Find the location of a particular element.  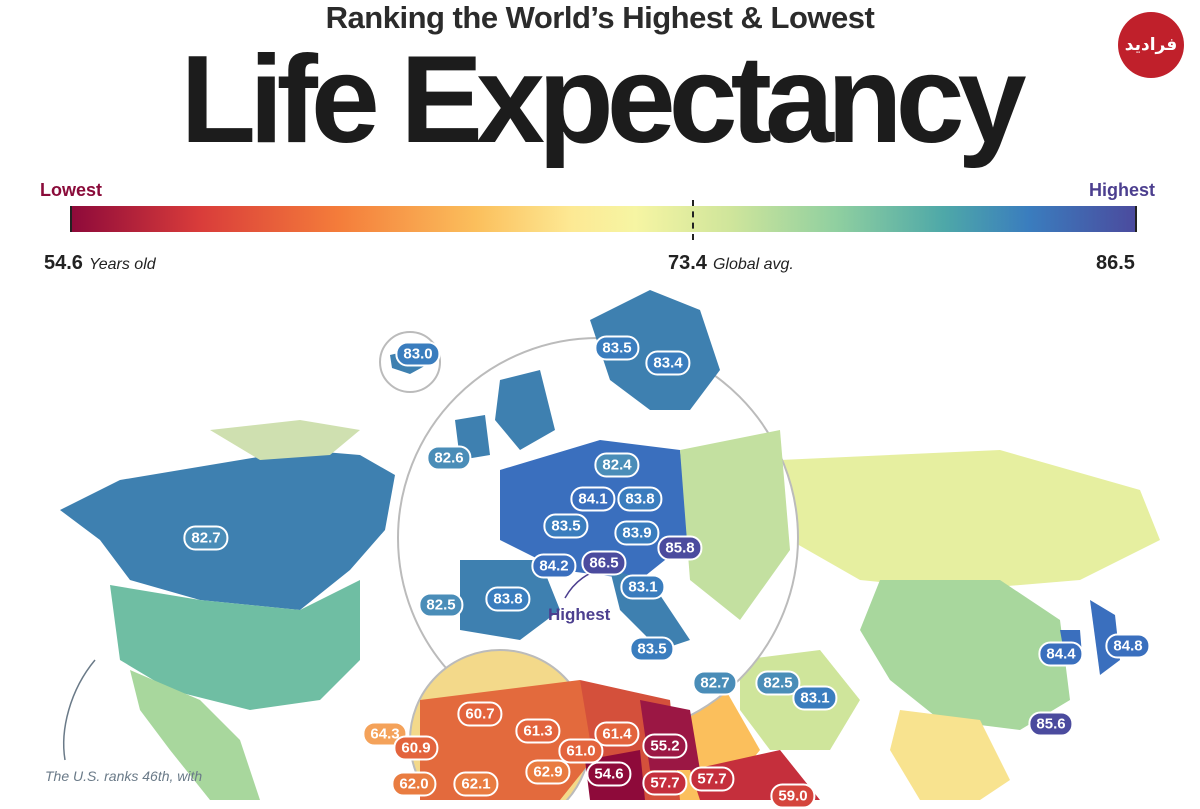

value-label-liechtenstein: 83.9 is located at coordinates (637, 533).